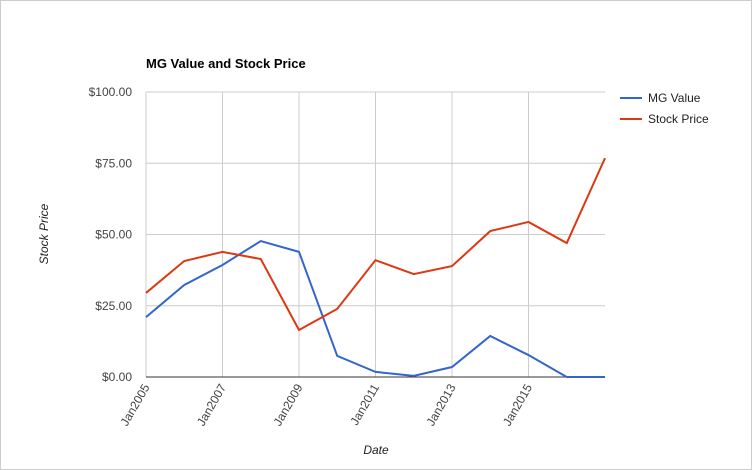 This screenshot has width=752, height=470. I want to click on y-axis-title: Stock Price, so click(44, 233).